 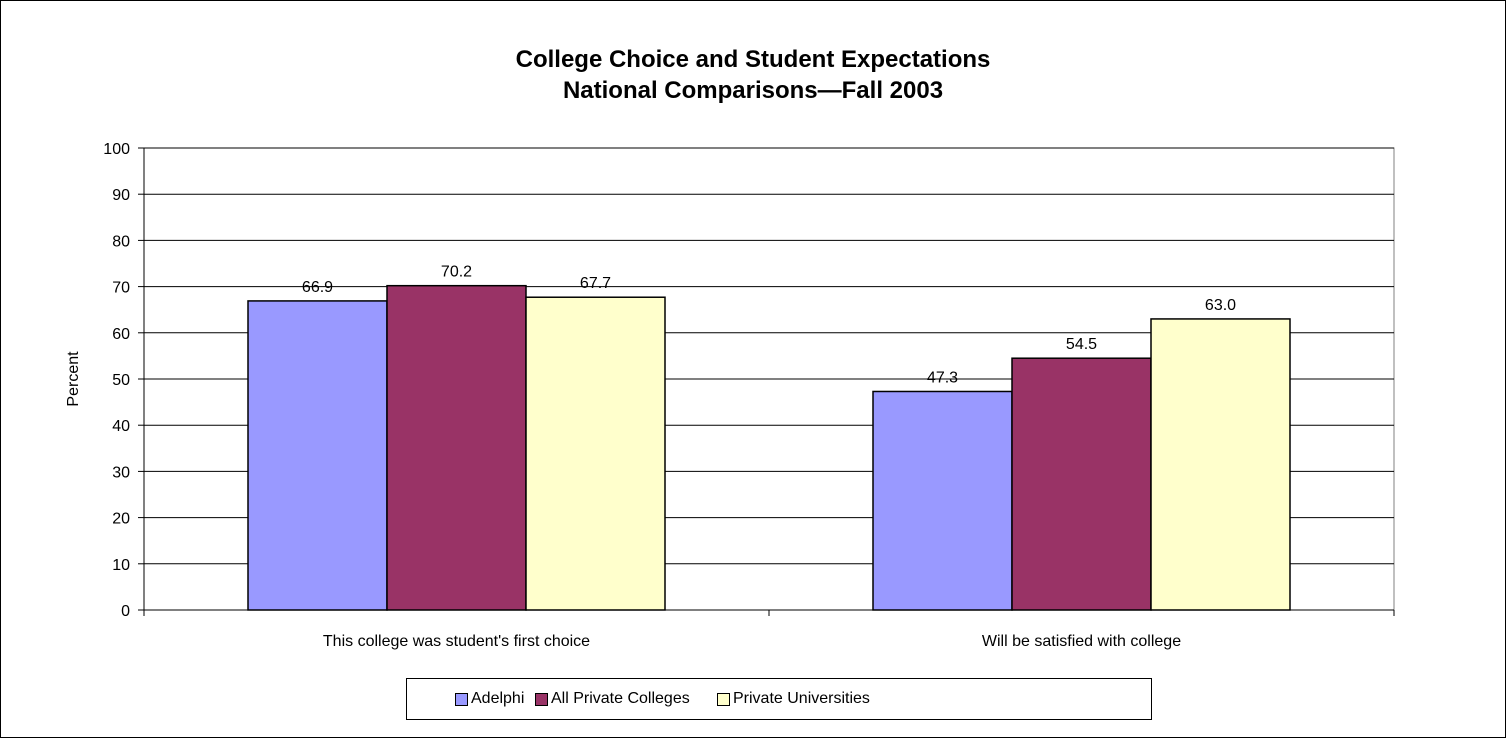 What do you see at coordinates (753, 59) in the screenshot?
I see `chart-title-line-1: College Choice and Student Expectations` at bounding box center [753, 59].